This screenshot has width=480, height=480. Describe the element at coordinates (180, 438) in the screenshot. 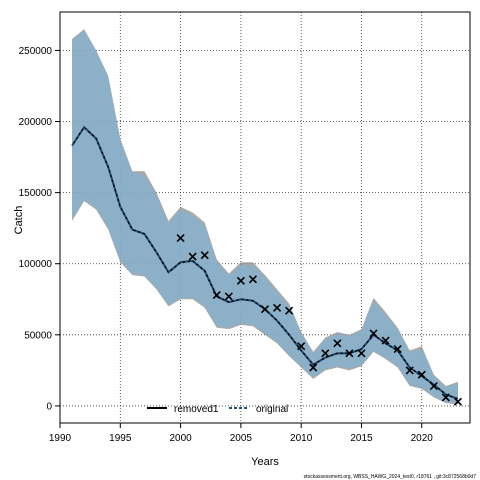

I see `x-tick-label: 2000` at that location.